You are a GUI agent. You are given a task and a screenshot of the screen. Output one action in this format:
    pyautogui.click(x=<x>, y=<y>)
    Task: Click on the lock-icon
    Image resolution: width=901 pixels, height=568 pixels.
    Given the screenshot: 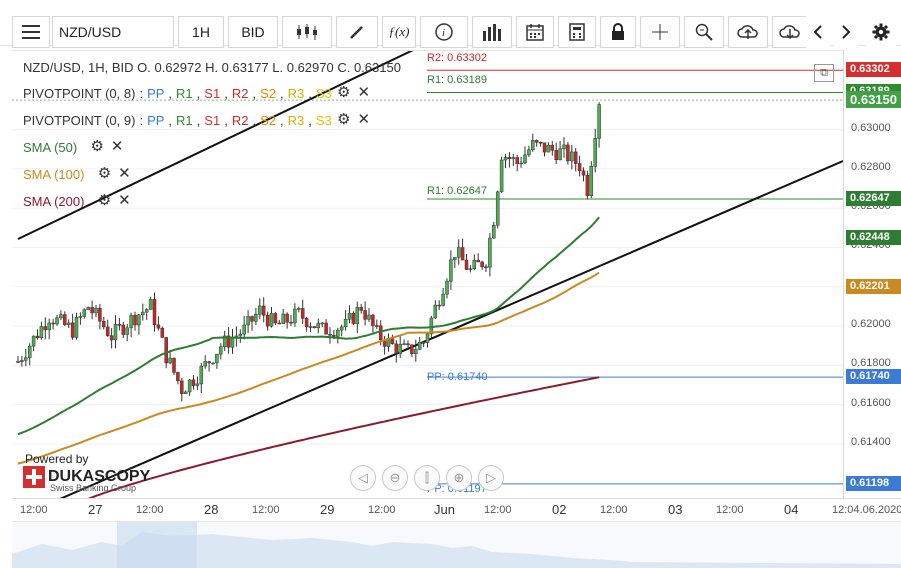 What is the action you would take?
    pyautogui.click(x=618, y=32)
    